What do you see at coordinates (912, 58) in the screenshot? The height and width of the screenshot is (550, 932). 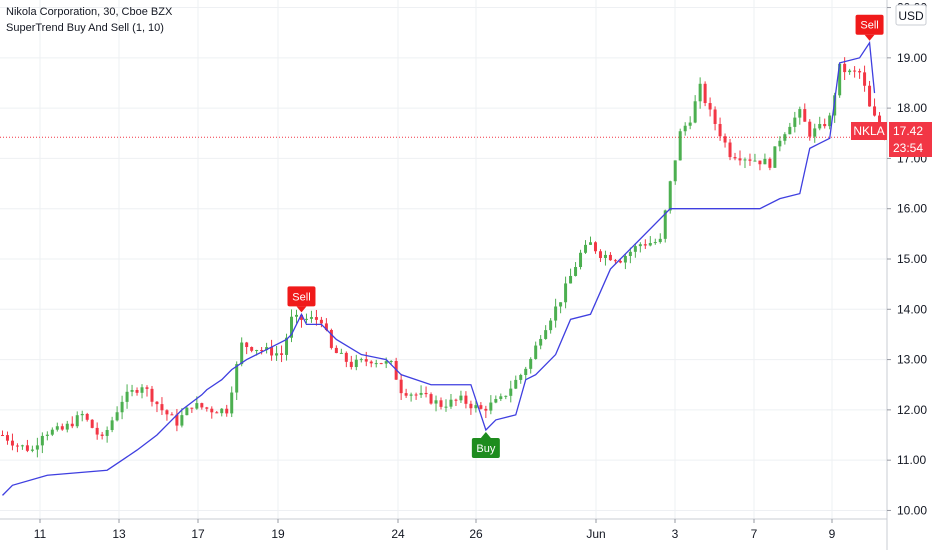 I see `y-tick-label: 19.00` at bounding box center [912, 58].